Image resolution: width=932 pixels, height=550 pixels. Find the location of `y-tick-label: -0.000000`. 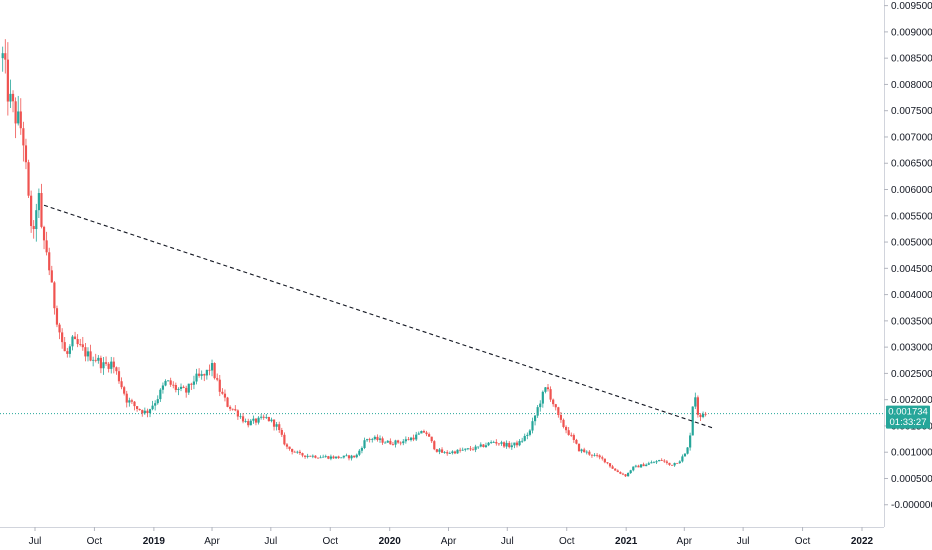

y-tick-label: -0.000000 is located at coordinates (911, 505).